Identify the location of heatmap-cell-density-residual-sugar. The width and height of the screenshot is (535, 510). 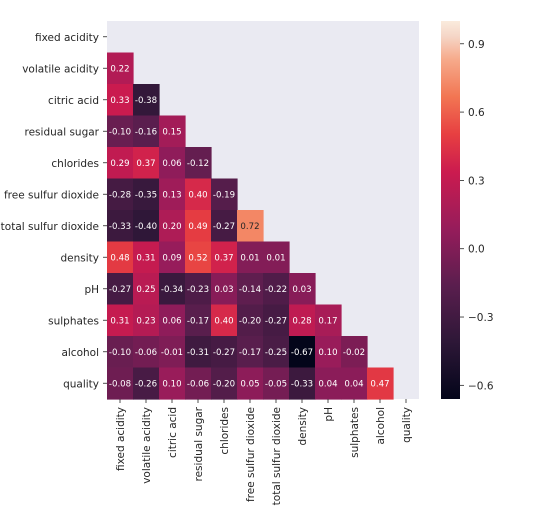
(198, 257).